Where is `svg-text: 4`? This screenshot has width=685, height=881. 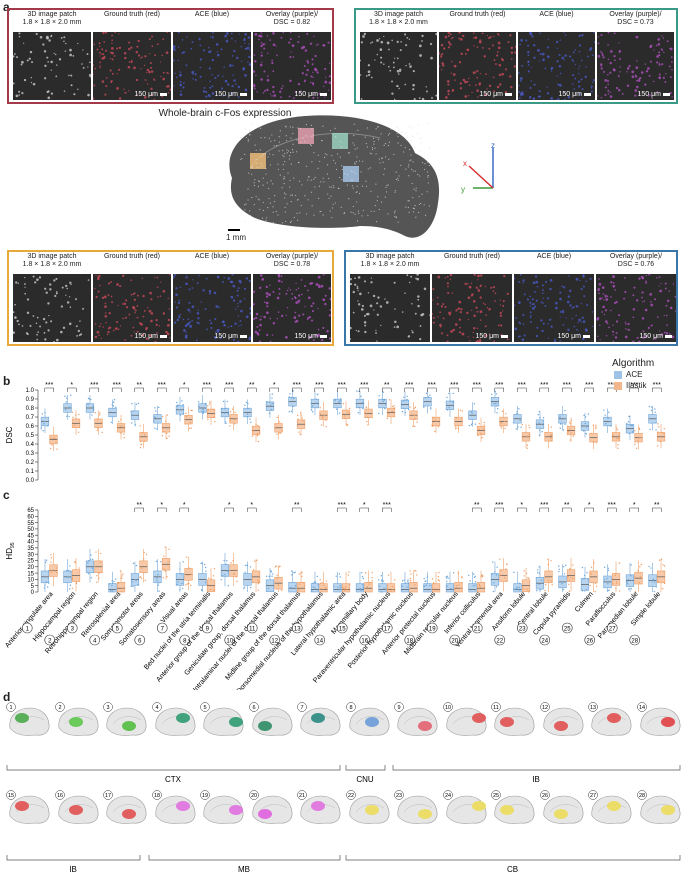
svg-text: 4 is located at coordinates (95, 641).